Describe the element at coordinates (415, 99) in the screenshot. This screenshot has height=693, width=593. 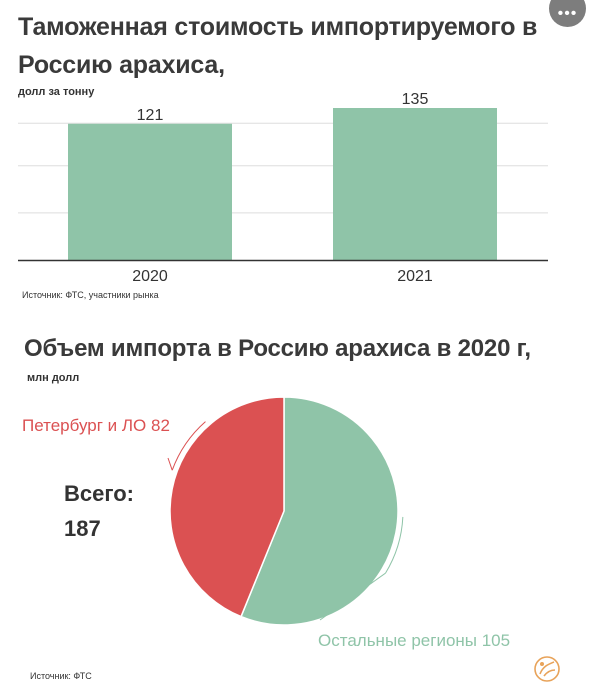
I see `bar-value-label-2021: 135` at that location.